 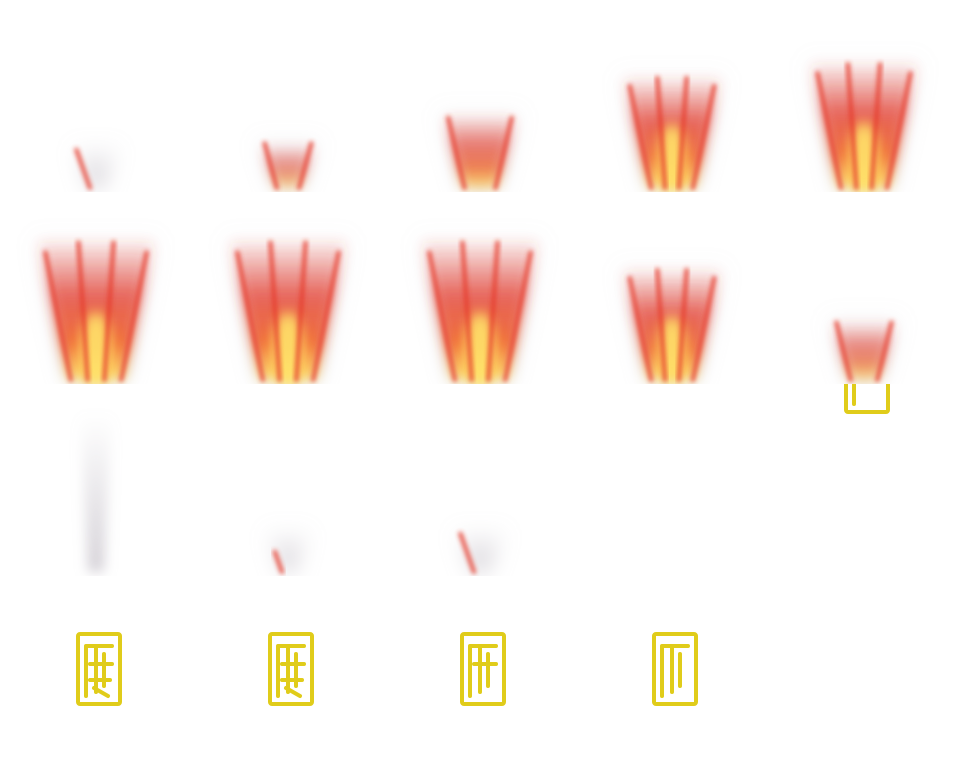 I want to click on smoke-haze, so click(x=288, y=549).